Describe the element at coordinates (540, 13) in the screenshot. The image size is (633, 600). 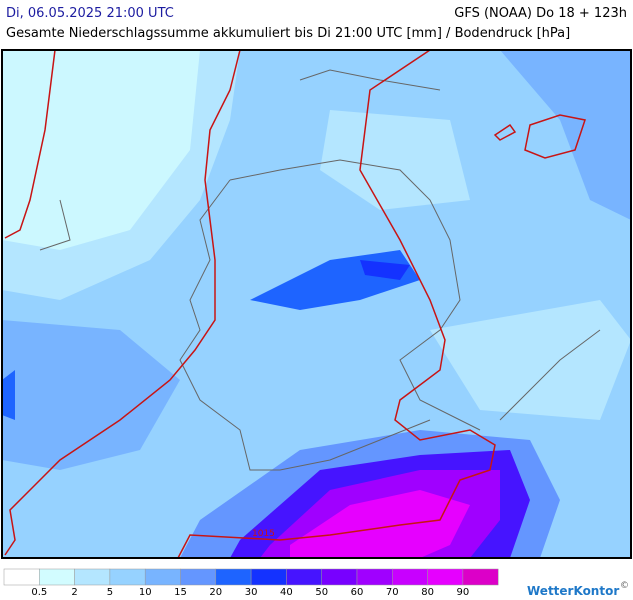
I see `model: GFS (NOAA) Do 18 + 123h` at that location.